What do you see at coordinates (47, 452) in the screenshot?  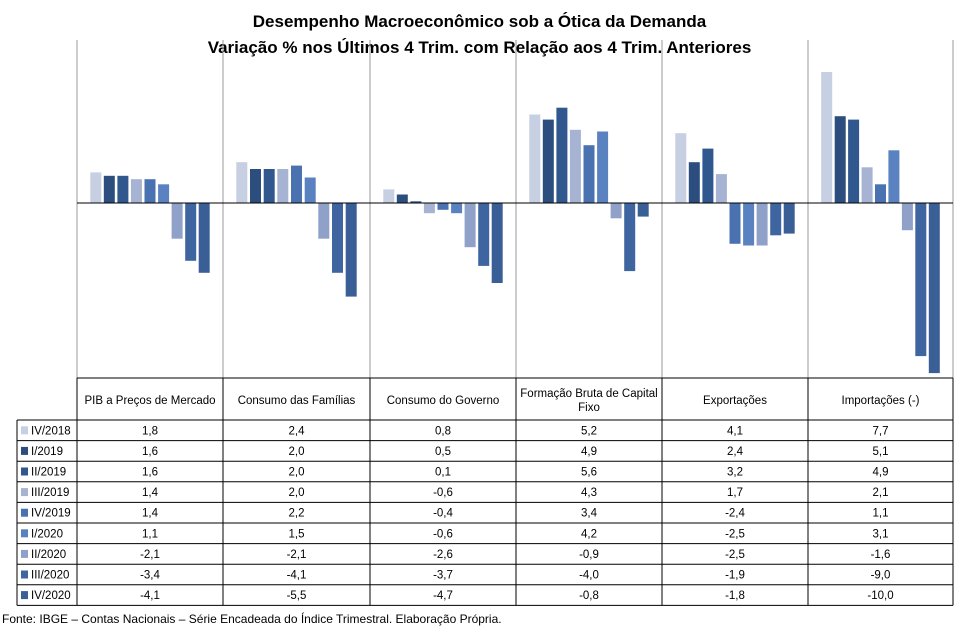 I see `legend-label: I/2019` at bounding box center [47, 452].